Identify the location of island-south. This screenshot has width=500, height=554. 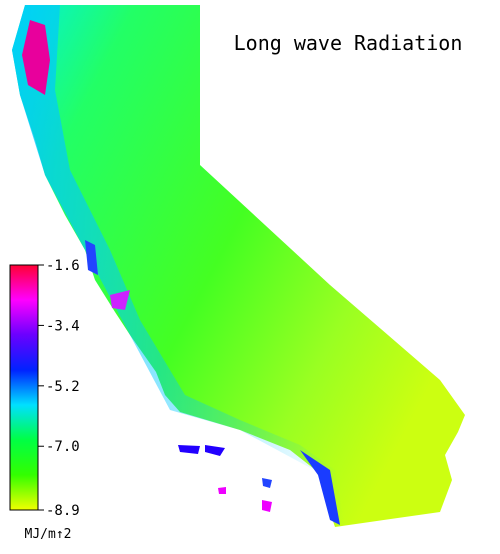
(245, 499).